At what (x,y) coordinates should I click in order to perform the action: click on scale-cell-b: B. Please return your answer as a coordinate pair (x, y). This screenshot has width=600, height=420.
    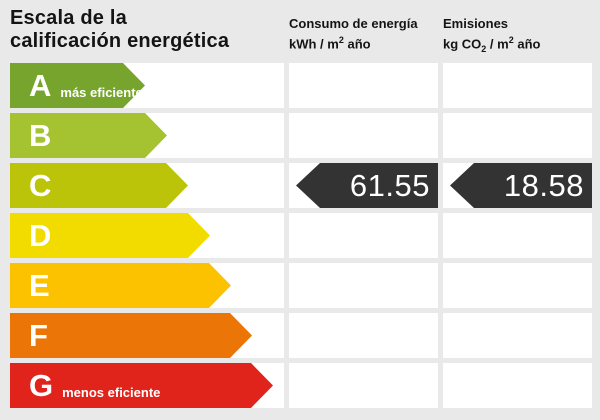
    Looking at the image, I should click on (147, 135).